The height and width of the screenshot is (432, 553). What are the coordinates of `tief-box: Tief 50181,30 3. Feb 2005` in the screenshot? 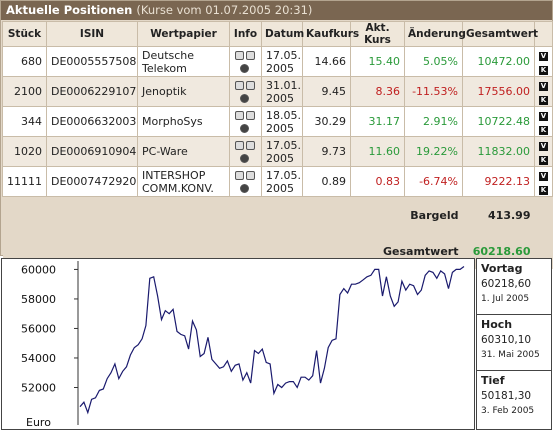 It's located at (514, 400).